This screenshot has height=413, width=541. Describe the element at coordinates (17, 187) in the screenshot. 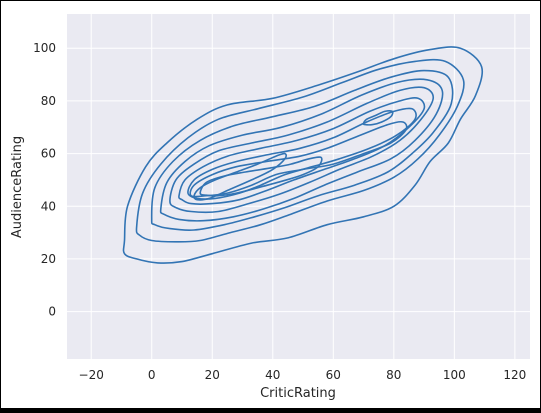

I see `y-axis-label: AudienceRating` at that location.